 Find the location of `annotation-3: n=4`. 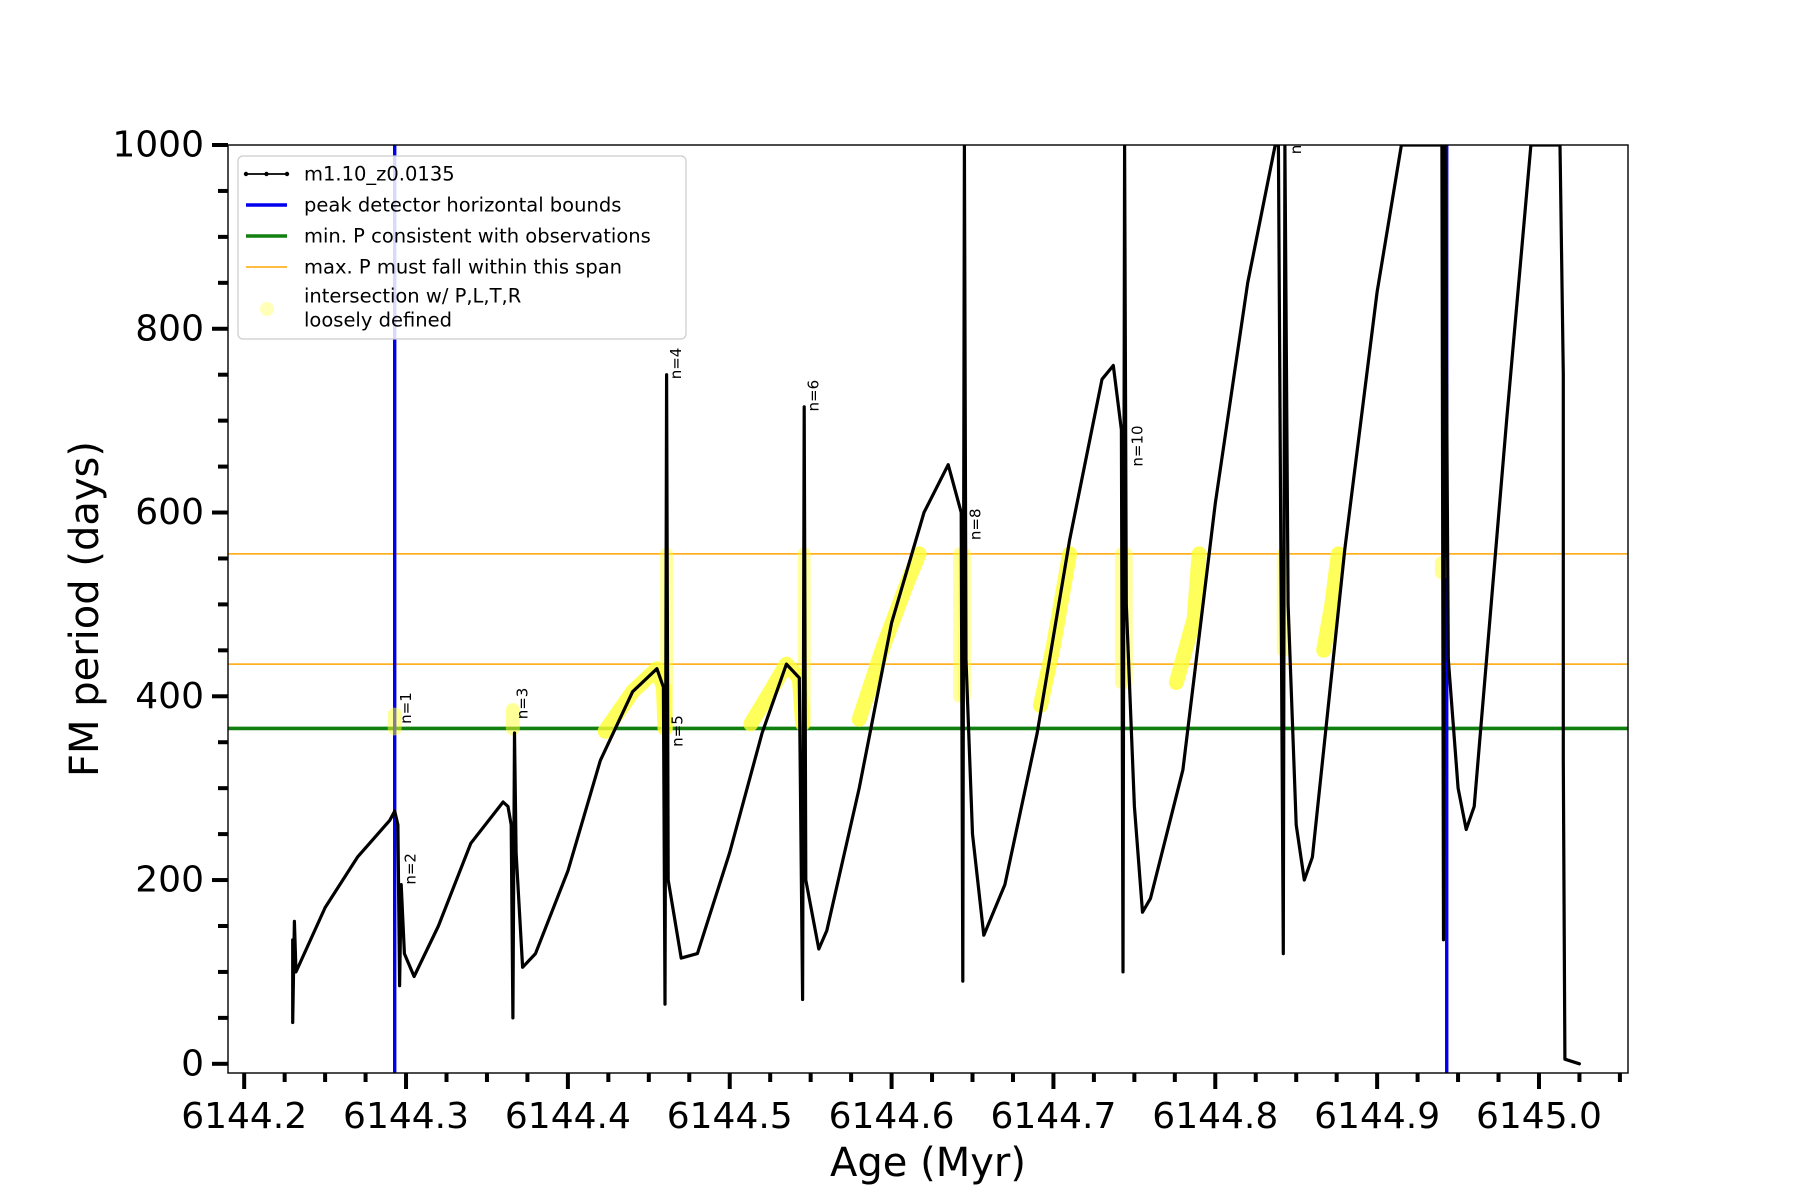

annotation-3: n=4 is located at coordinates (676, 364).